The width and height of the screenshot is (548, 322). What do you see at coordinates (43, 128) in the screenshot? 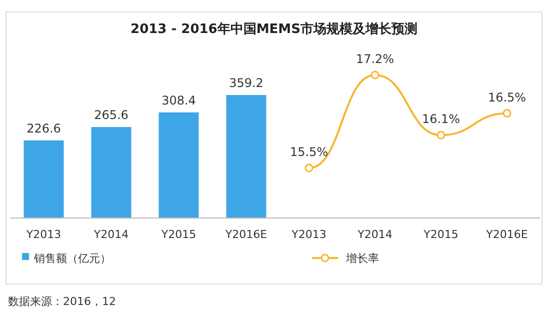
I see `data-label: 226.6` at bounding box center [43, 128].